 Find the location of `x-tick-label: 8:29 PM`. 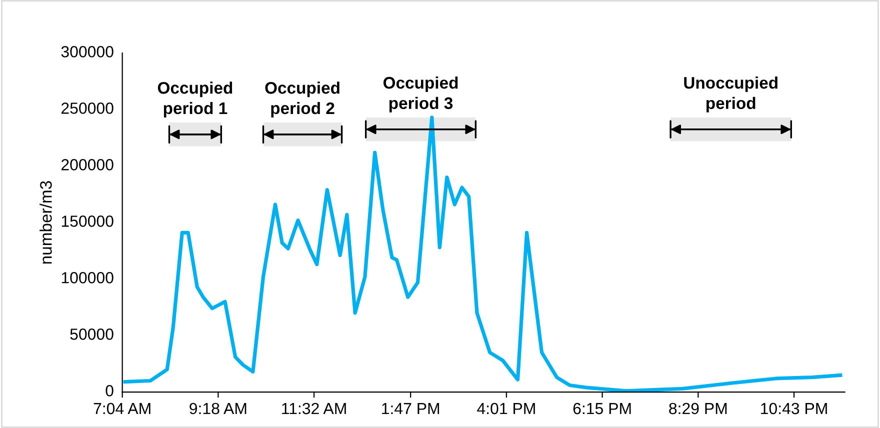

x-tick-label: 8:29 PM is located at coordinates (698, 408).